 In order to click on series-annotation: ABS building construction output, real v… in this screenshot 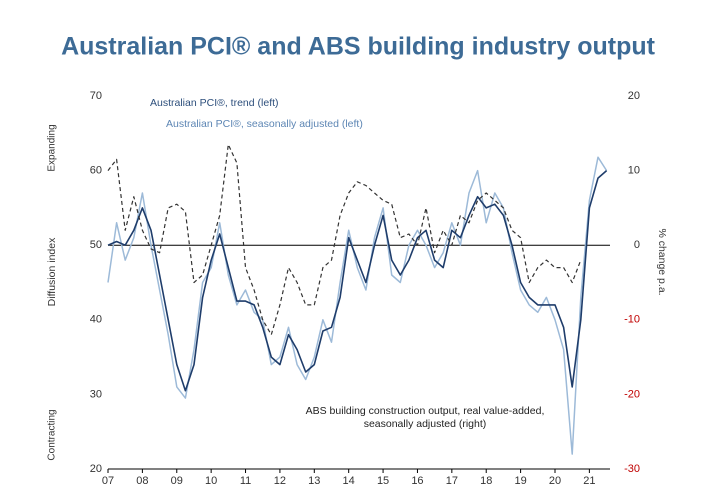, I will do `click(425, 417)`.